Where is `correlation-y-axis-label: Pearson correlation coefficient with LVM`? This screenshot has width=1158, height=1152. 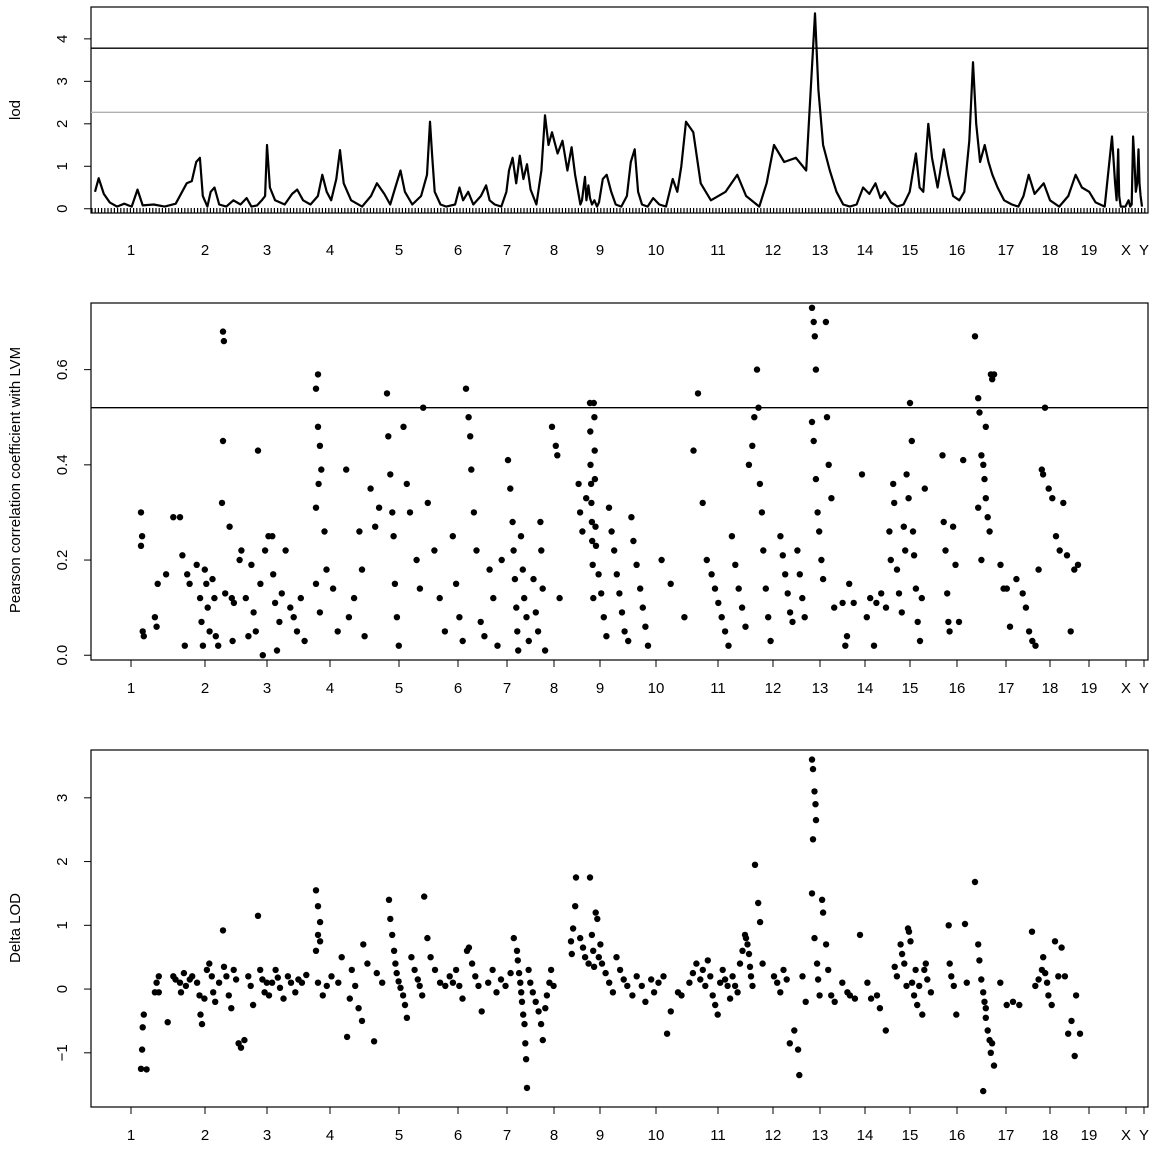
correlation-y-axis-label: Pearson correlation coefficient with LVM is located at coordinates (15, 480).